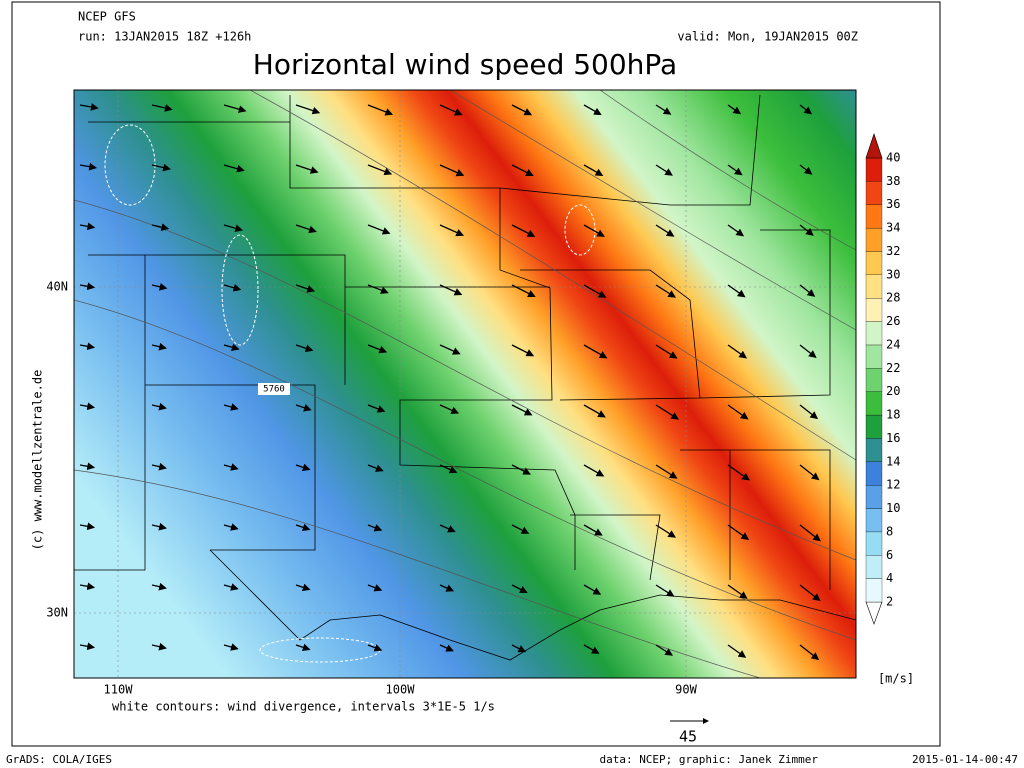 Image resolution: width=1024 pixels, height=768 pixels. Describe the element at coordinates (893, 344) in the screenshot. I see `colorbar-label: 24` at that location.